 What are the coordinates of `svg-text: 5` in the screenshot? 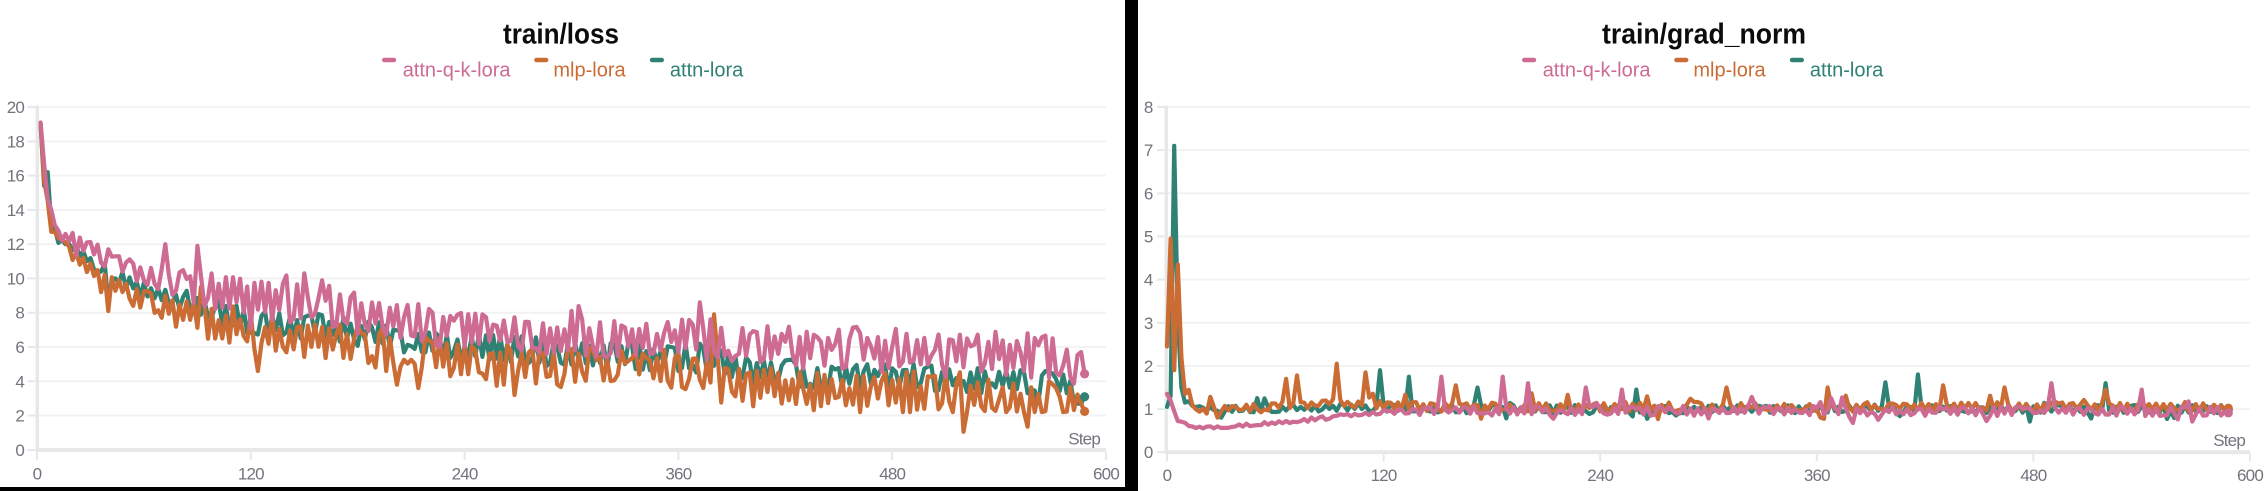 It's located at (1148, 236).